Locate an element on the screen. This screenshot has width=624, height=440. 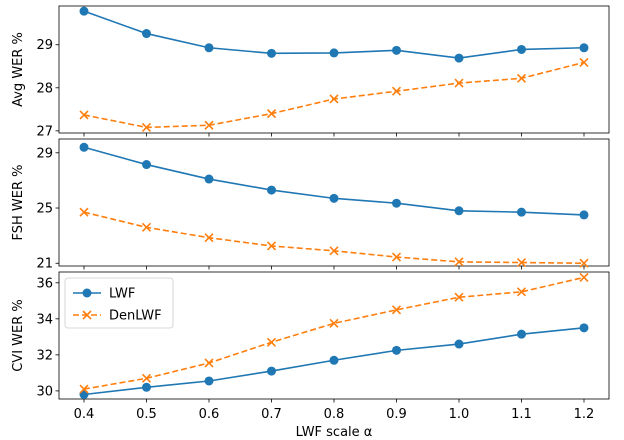
y-tick-label: 32 is located at coordinates (44, 355).